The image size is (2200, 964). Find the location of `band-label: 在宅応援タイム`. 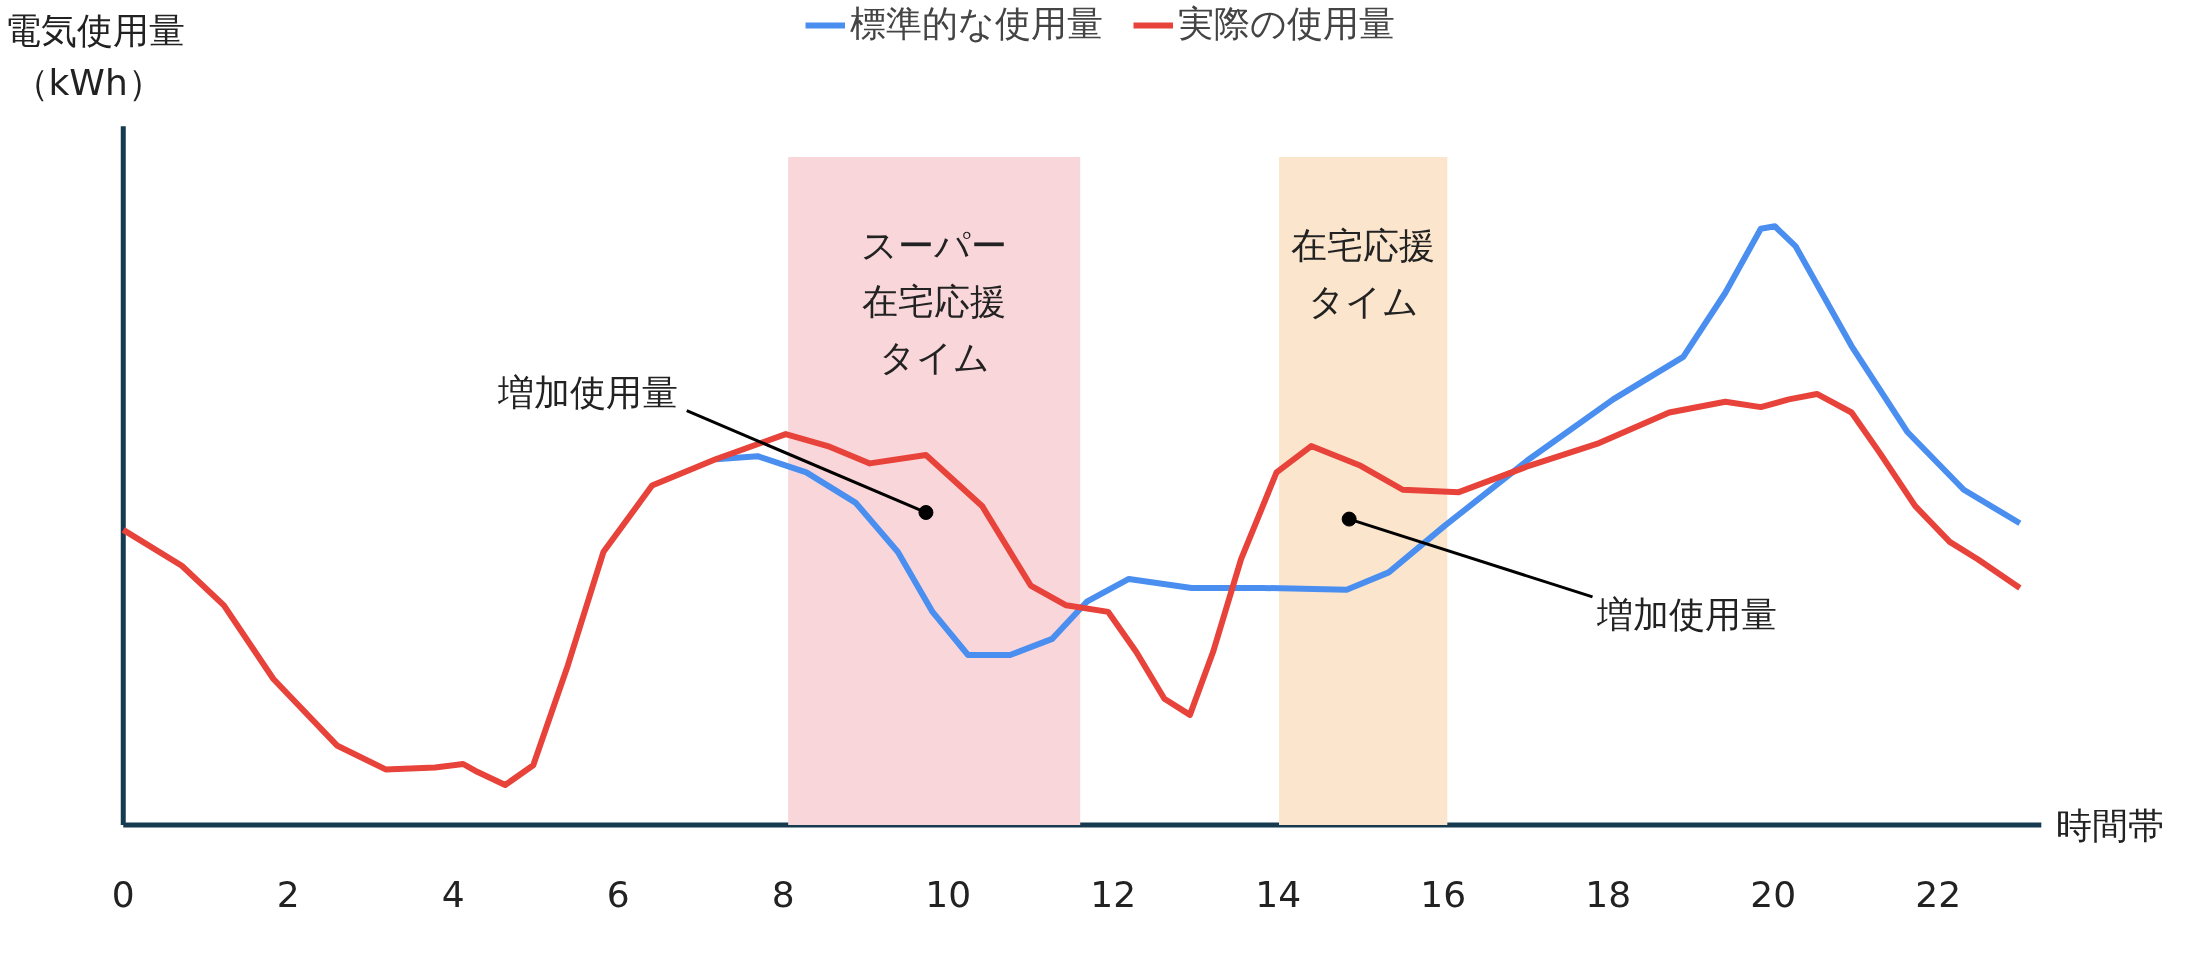

band-label: 在宅応援タイム is located at coordinates (1363, 273).